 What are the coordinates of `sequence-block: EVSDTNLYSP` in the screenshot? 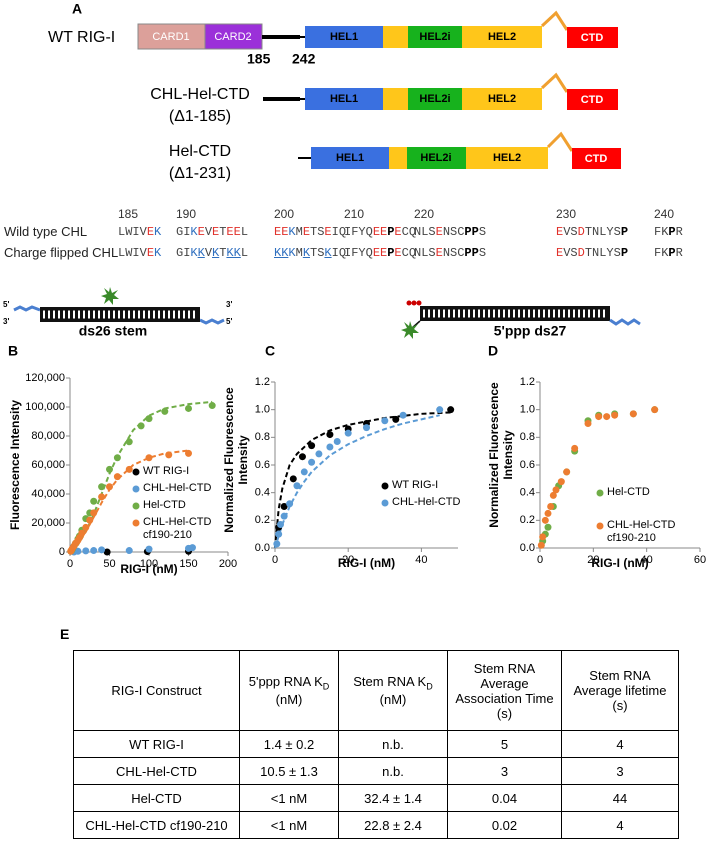 It's located at (592, 253).